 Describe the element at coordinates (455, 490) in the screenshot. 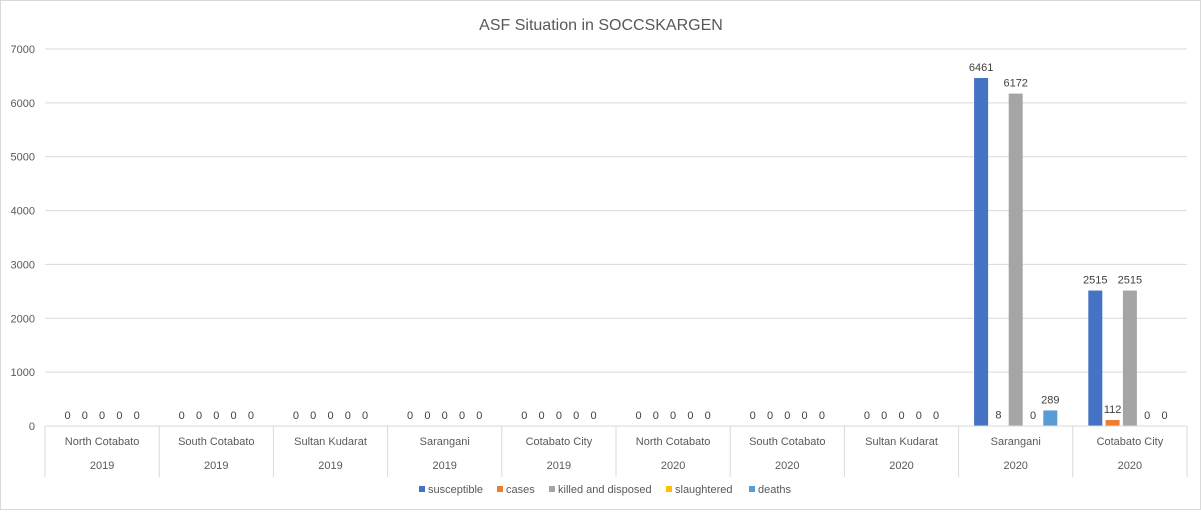

I see `legend-label: susceptible` at that location.